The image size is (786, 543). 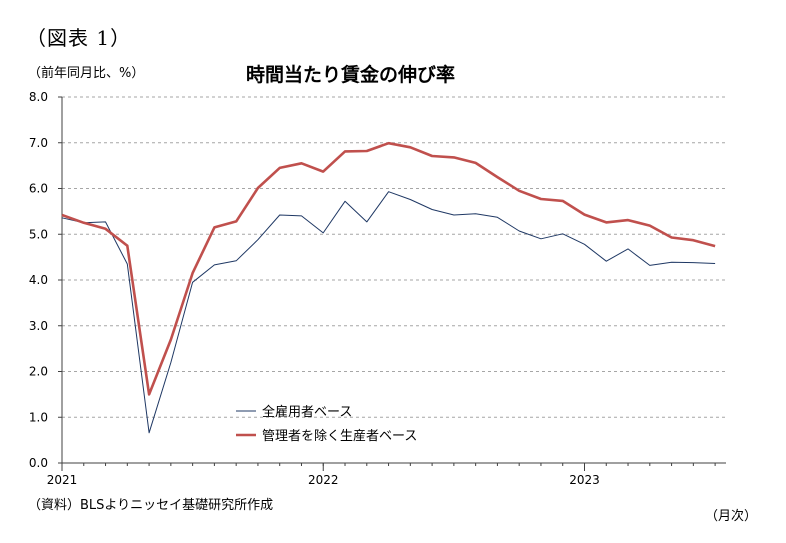 I want to click on y-tick-label: 7.0, so click(x=38, y=143).